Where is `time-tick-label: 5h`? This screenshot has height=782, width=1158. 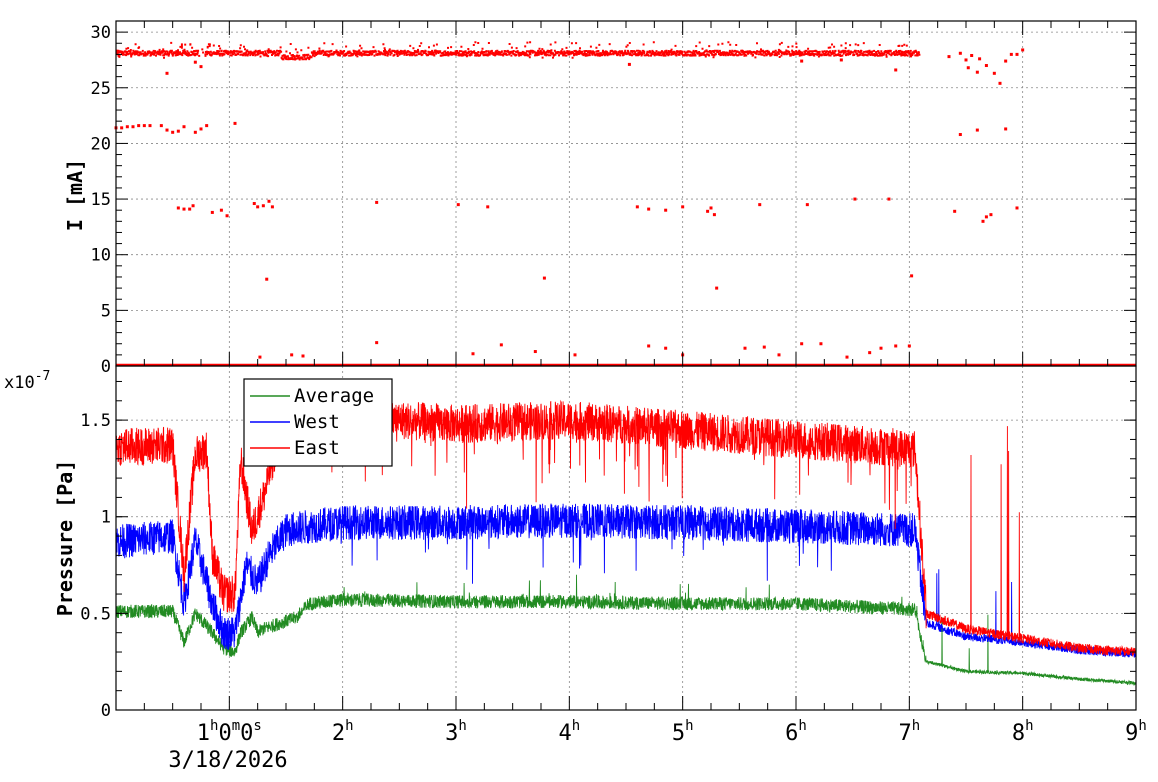
time-tick-label: 5h is located at coordinates (683, 732).